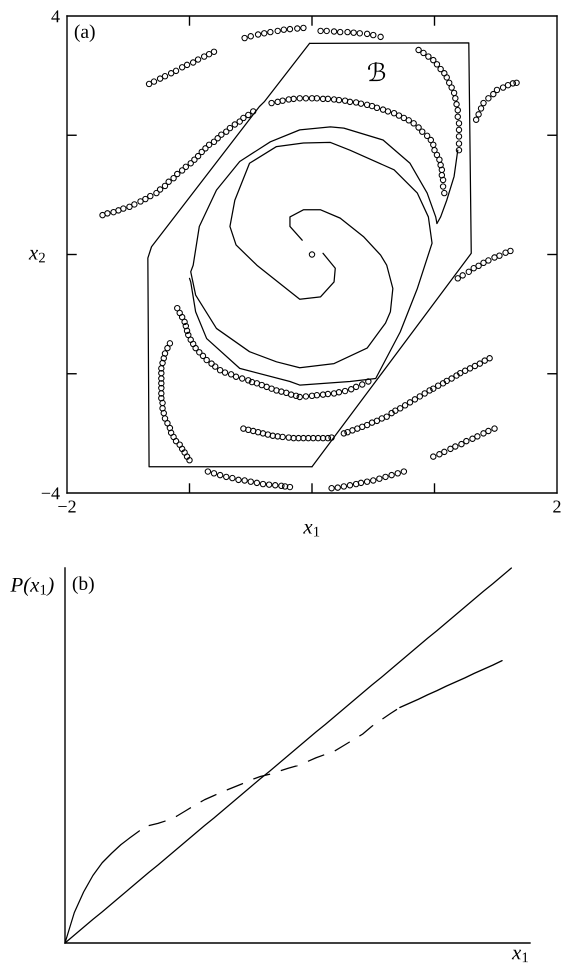  I want to click on annotation: ℬ, so click(377, 72).